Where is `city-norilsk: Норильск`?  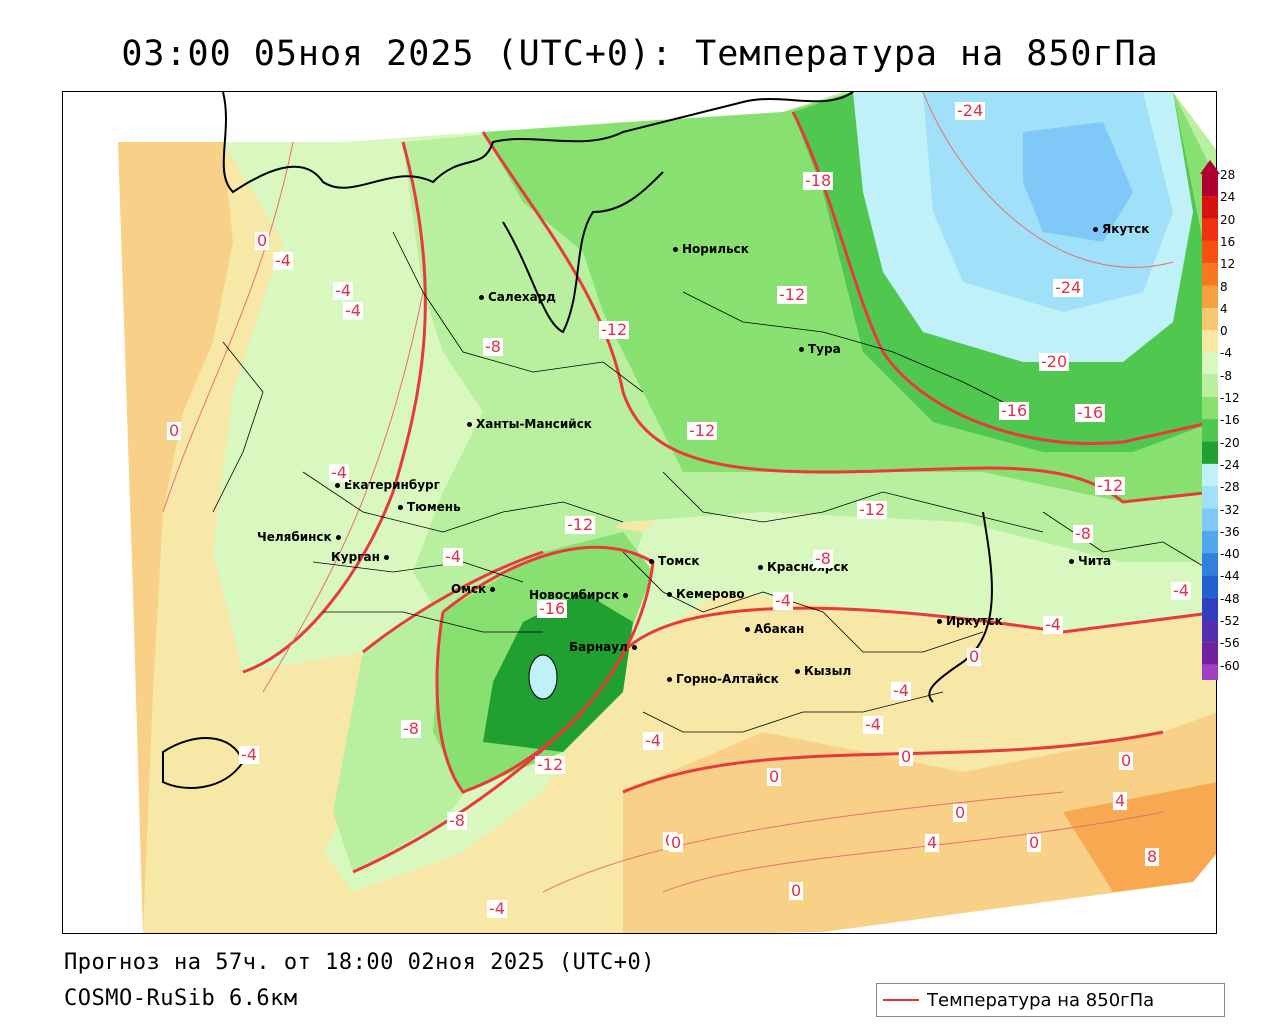
city-norilsk: Норильск is located at coordinates (711, 249).